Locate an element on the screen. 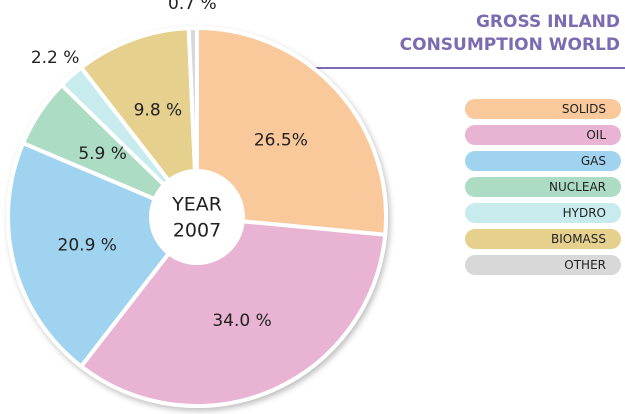 This screenshot has height=414, width=625. chart-title: GROSS INLAND is located at coordinates (548, 22).